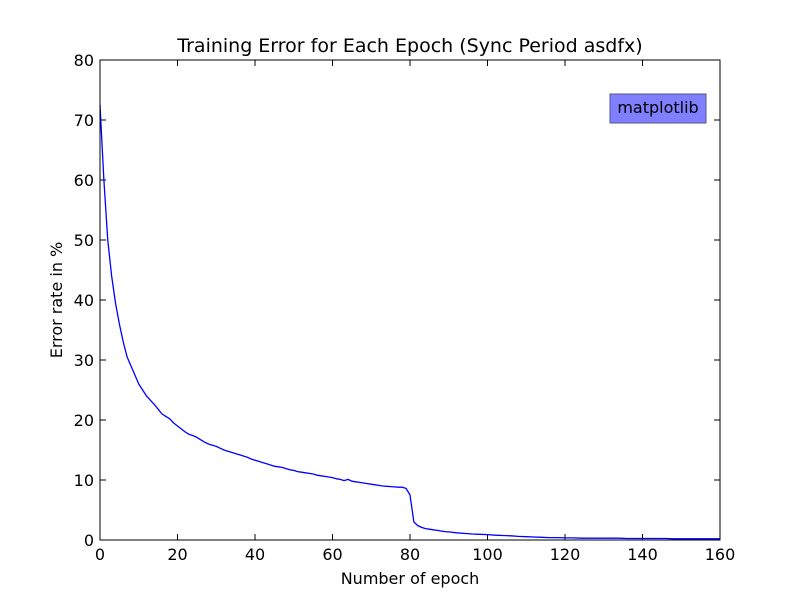 Image resolution: width=800 pixels, height=600 pixels. I want to click on y-tick-label: 10, so click(84, 480).